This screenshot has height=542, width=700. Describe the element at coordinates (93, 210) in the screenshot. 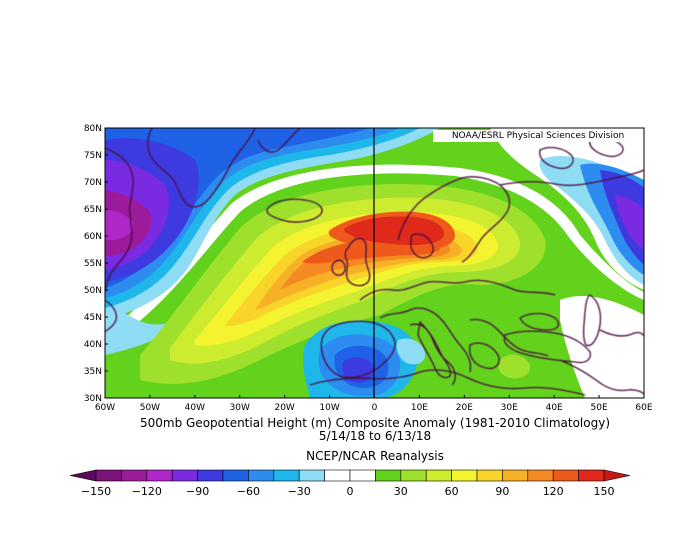

I see `lat-tick-label: 65N` at that location.